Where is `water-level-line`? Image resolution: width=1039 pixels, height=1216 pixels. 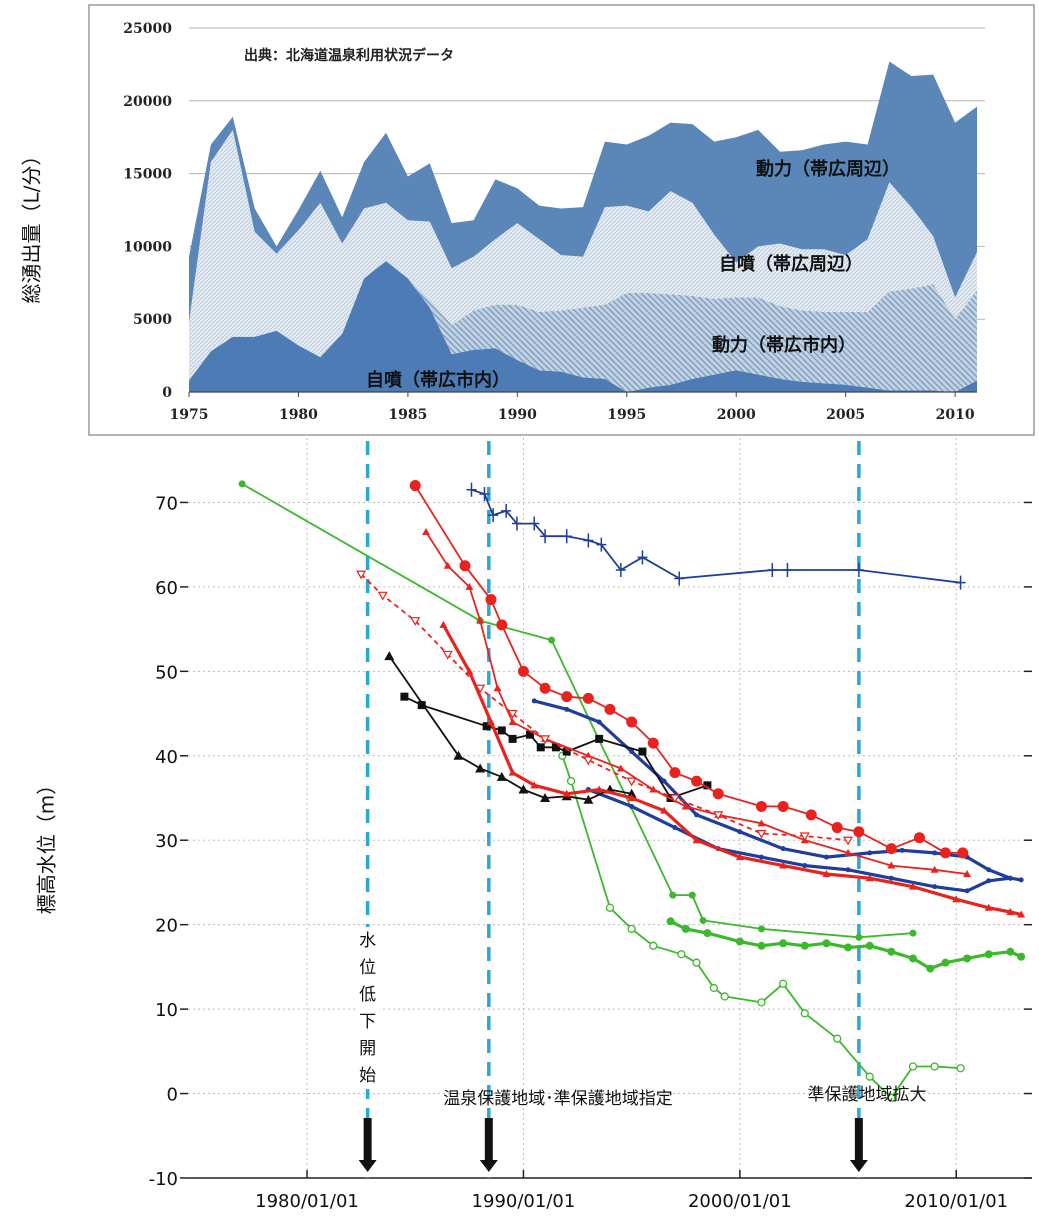 water-level-line is located at coordinates (510, 728).